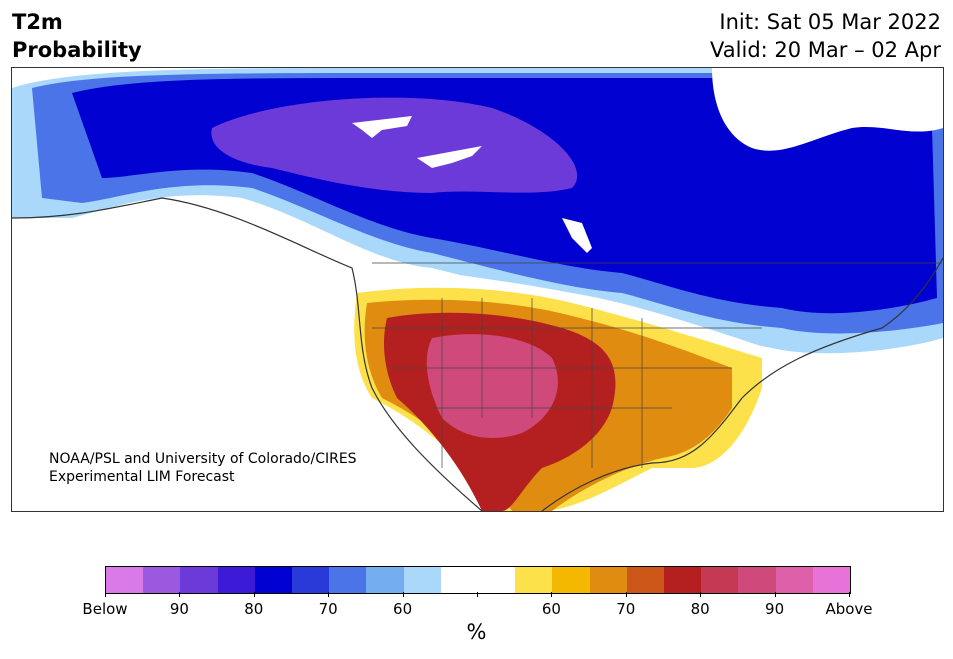  I want to click on great-slave-lake, so click(449, 157).